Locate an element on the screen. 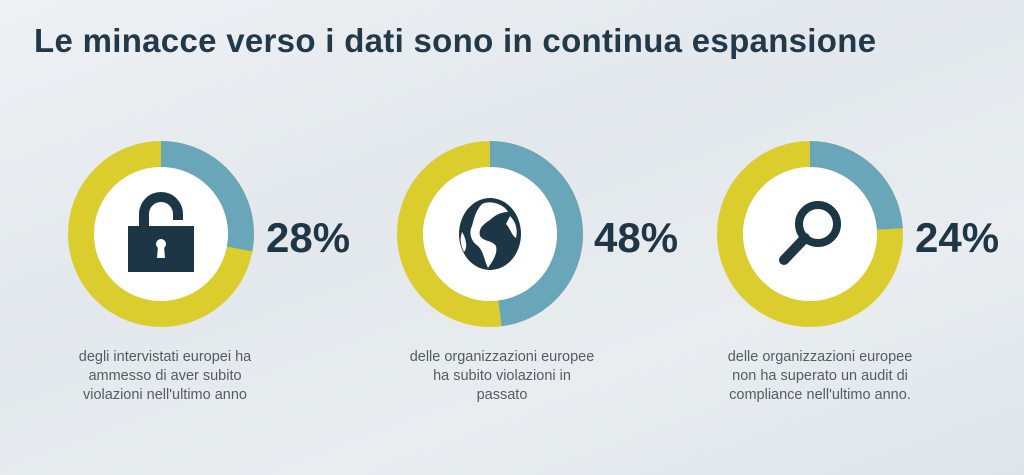  percentage-label: 24% is located at coordinates (957, 237).